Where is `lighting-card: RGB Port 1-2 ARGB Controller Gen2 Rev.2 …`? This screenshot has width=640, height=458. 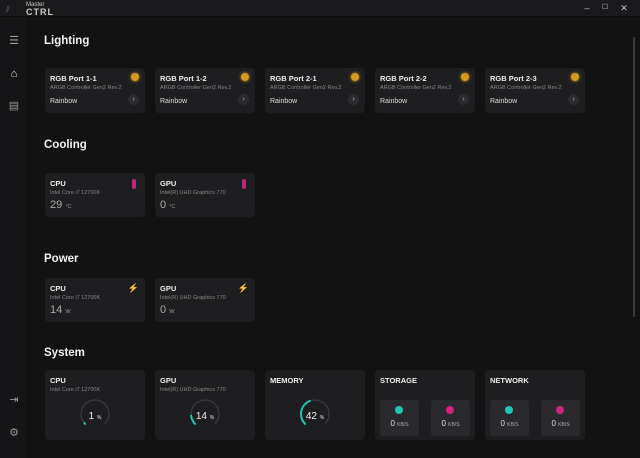 lighting-card: RGB Port 1-2 ARGB Controller Gen2 Rev.2 … is located at coordinates (205, 90).